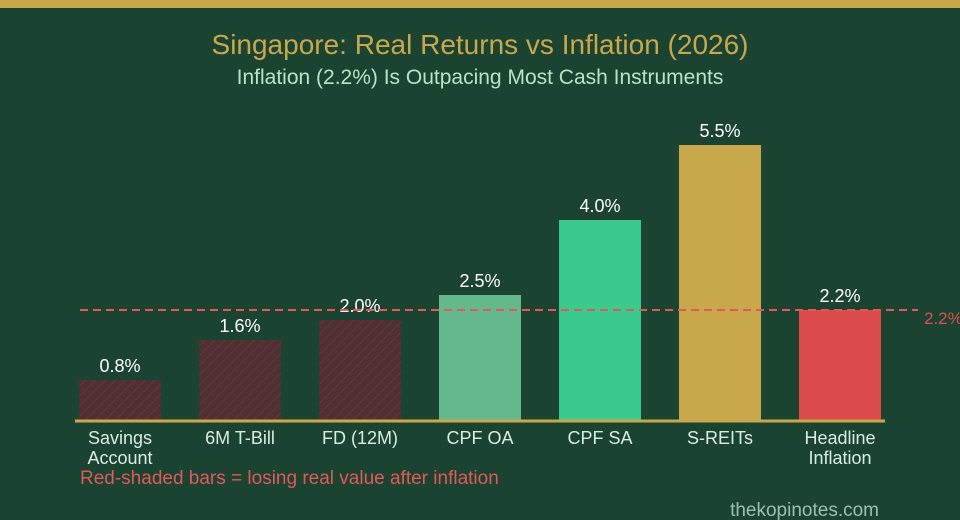 The height and width of the screenshot is (520, 960). Describe the element at coordinates (839, 296) in the screenshot. I see `value-label-6: 2.2%` at that location.